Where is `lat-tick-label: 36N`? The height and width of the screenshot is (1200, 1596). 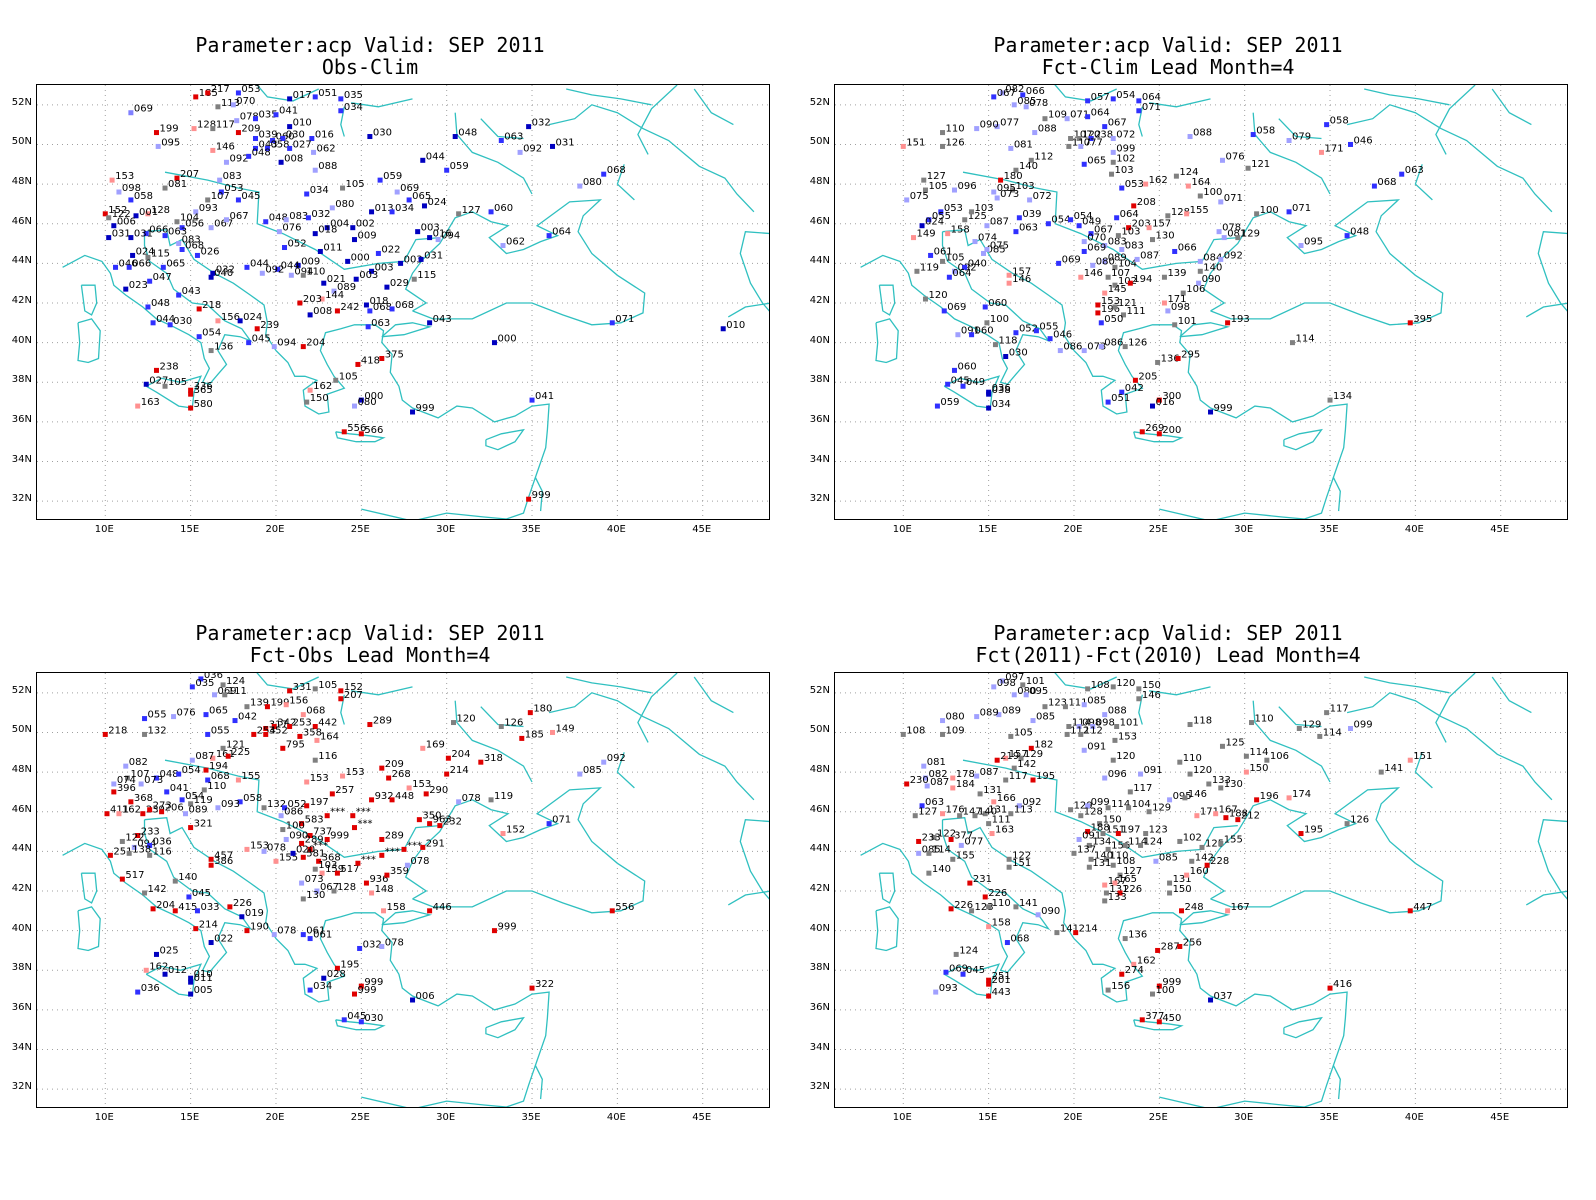
lat-tick-label: 36N is located at coordinates (21, 1007).